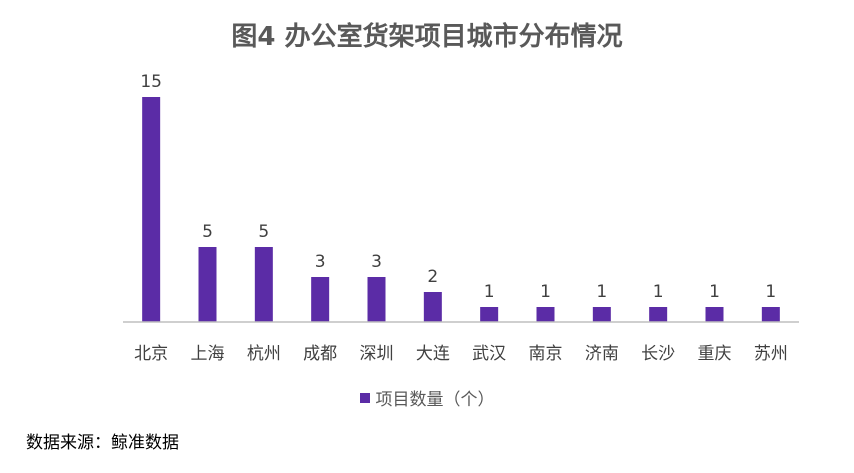 This screenshot has width=854, height=473. I want to click on category-label-4: 深圳, so click(377, 354).